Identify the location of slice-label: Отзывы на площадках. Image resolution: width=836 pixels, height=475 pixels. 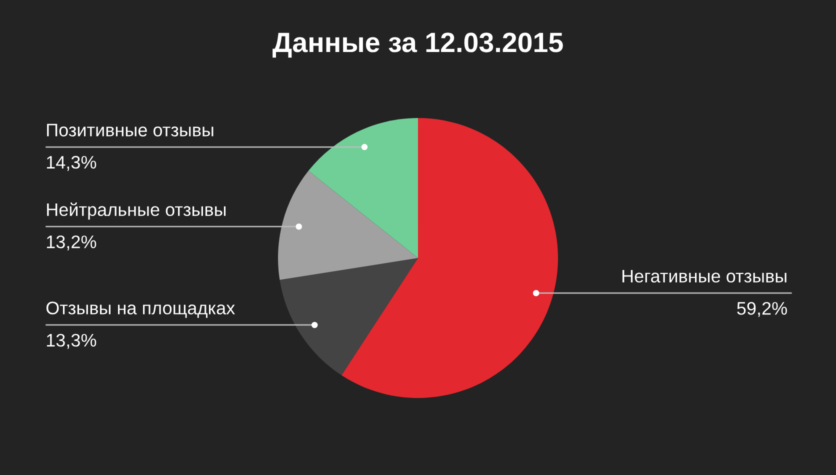
(140, 310).